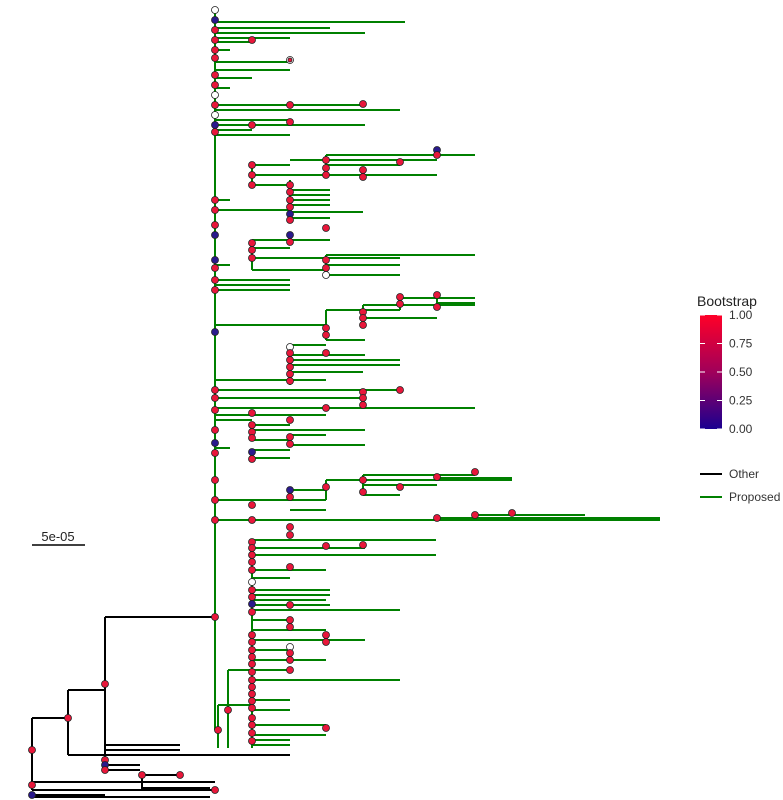  What do you see at coordinates (160, 707) in the screenshot?
I see `other-clade` at bounding box center [160, 707].